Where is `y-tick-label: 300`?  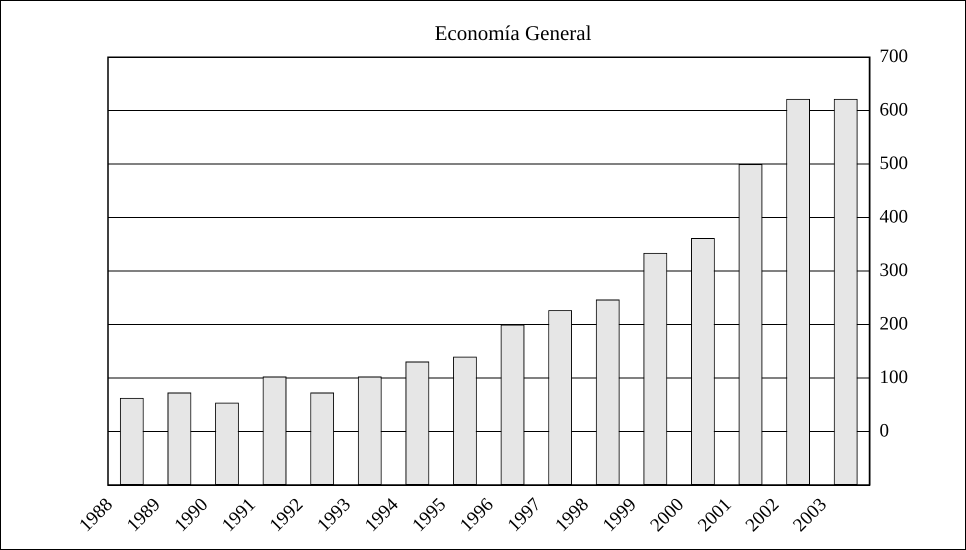
y-tick-label: 300 is located at coordinates (894, 271).